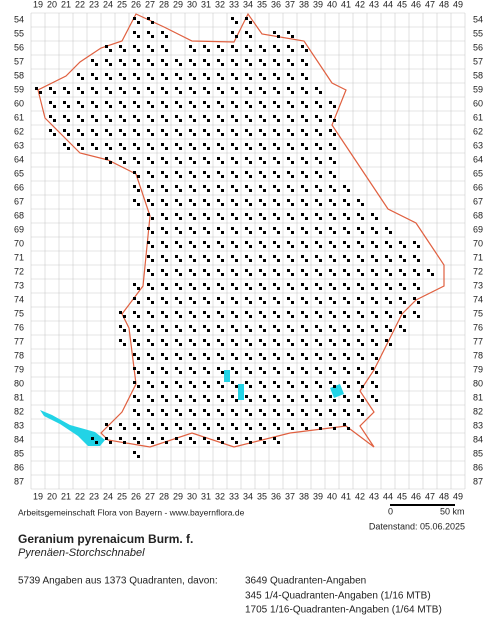 The height and width of the screenshot is (620, 500). I want to click on row-label: 64, so click(478, 159).